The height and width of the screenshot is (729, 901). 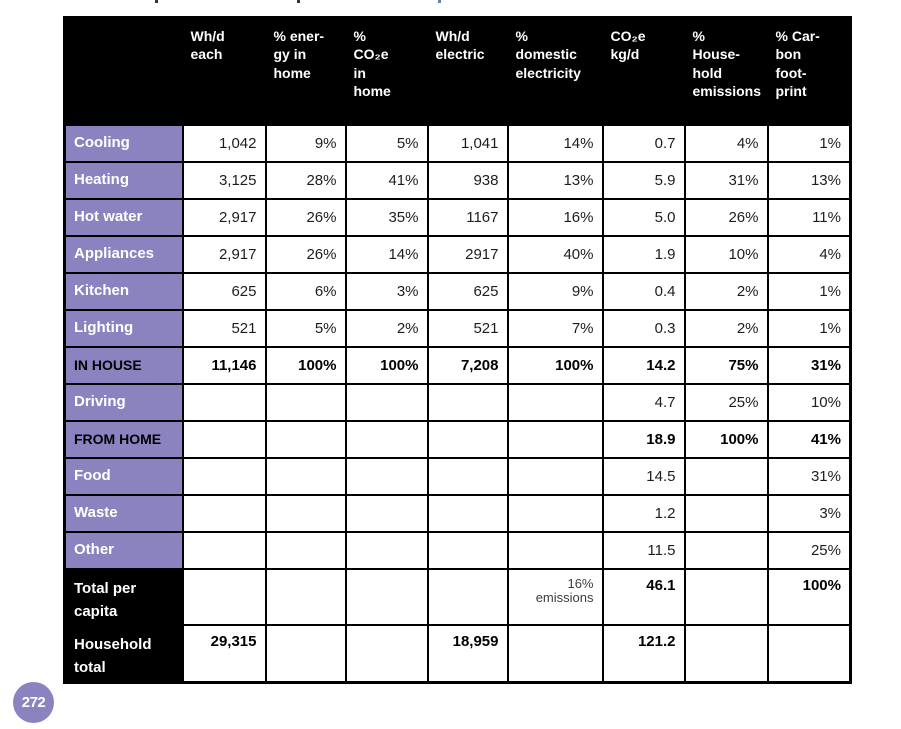 What do you see at coordinates (555, 254) in the screenshot?
I see `table-cell: 40%` at bounding box center [555, 254].